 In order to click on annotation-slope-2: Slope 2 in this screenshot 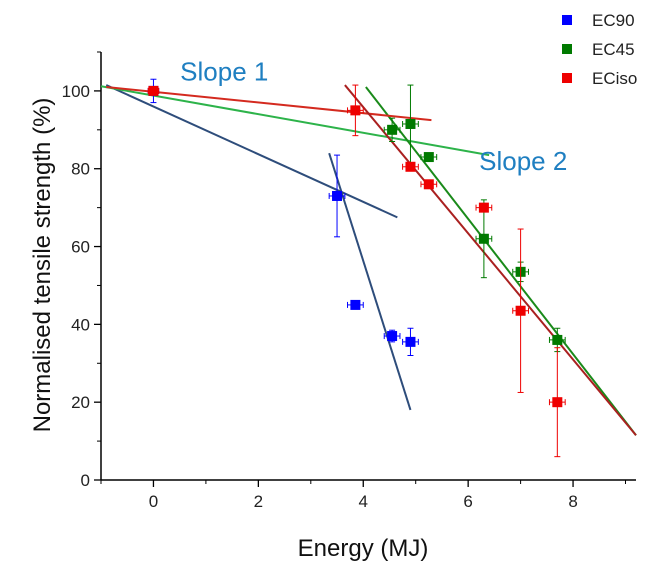, I will do `click(523, 161)`.